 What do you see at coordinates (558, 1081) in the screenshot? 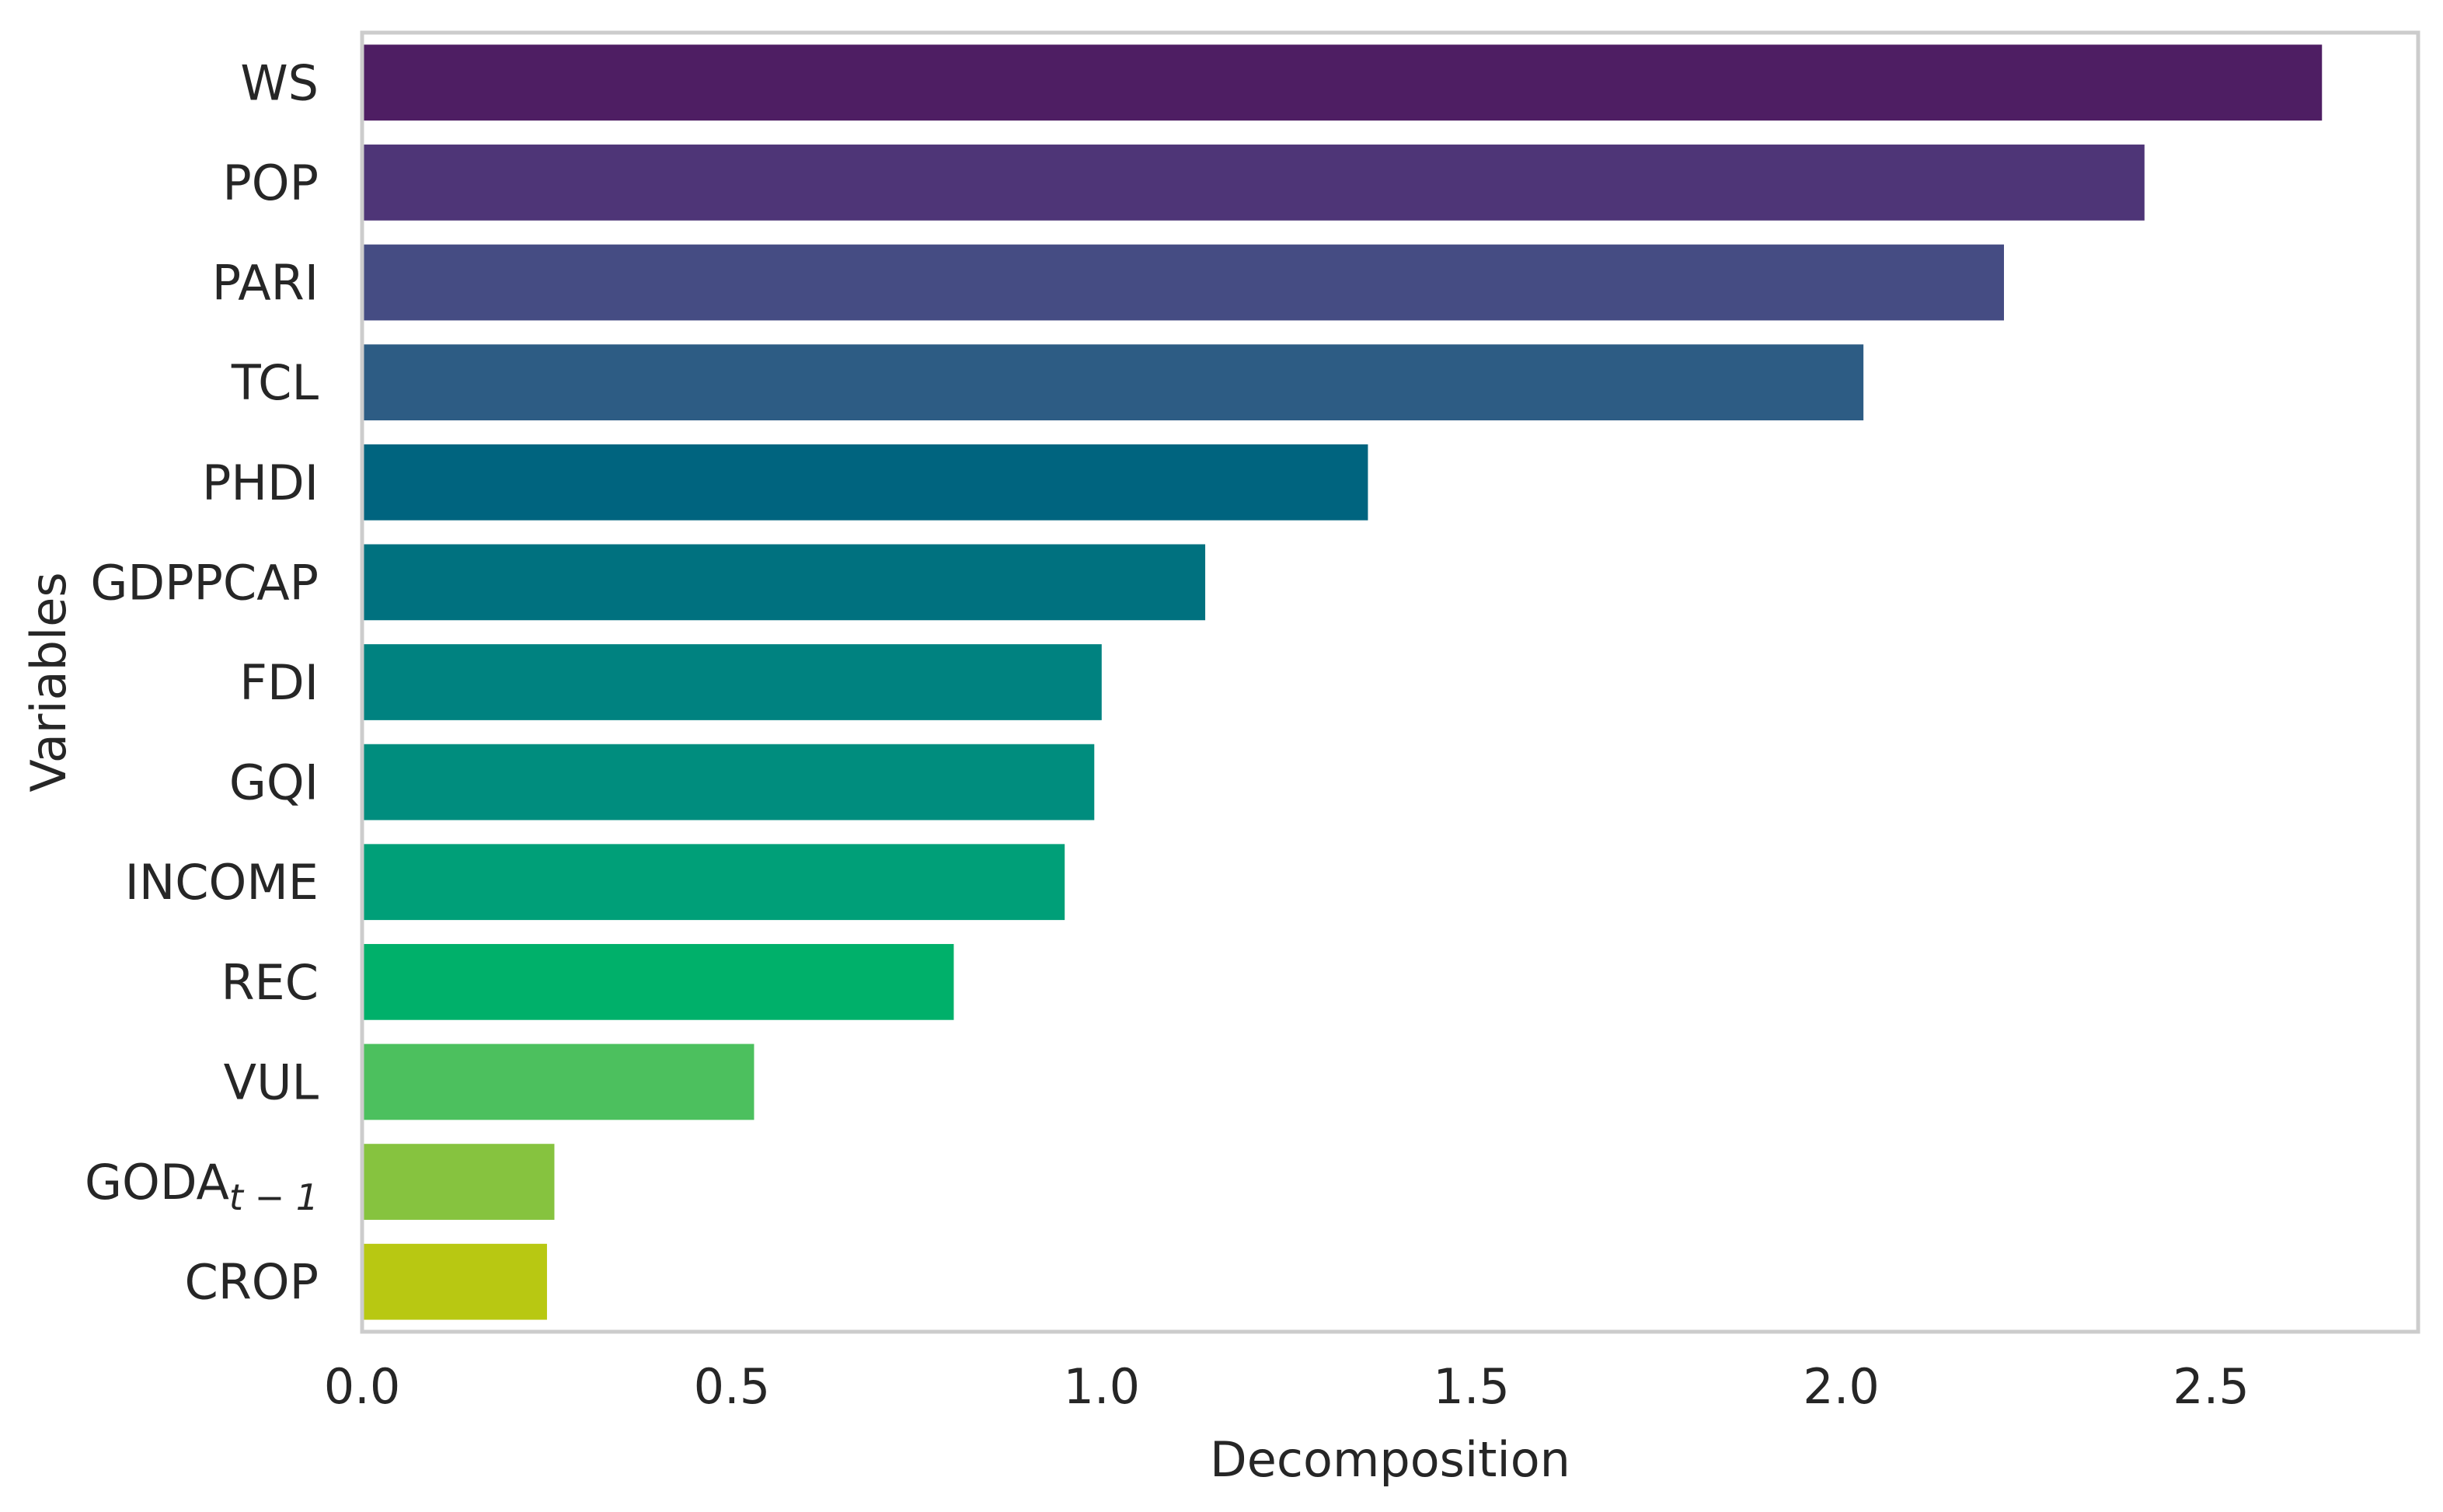
I see `bar-vul` at bounding box center [558, 1081].